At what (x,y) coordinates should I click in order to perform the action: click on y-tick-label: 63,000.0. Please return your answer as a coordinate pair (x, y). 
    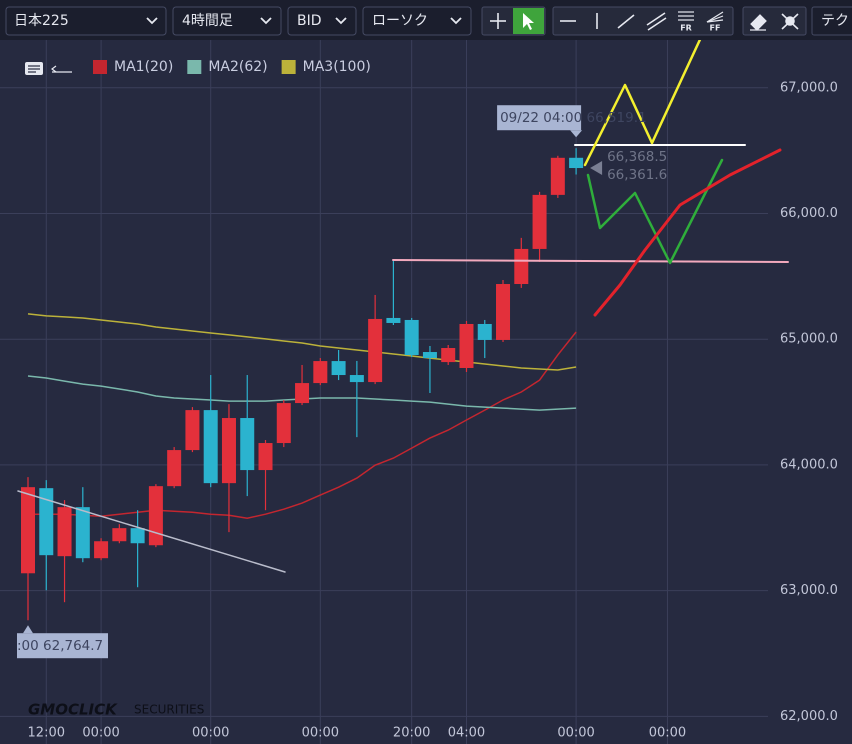
    Looking at the image, I should click on (809, 590).